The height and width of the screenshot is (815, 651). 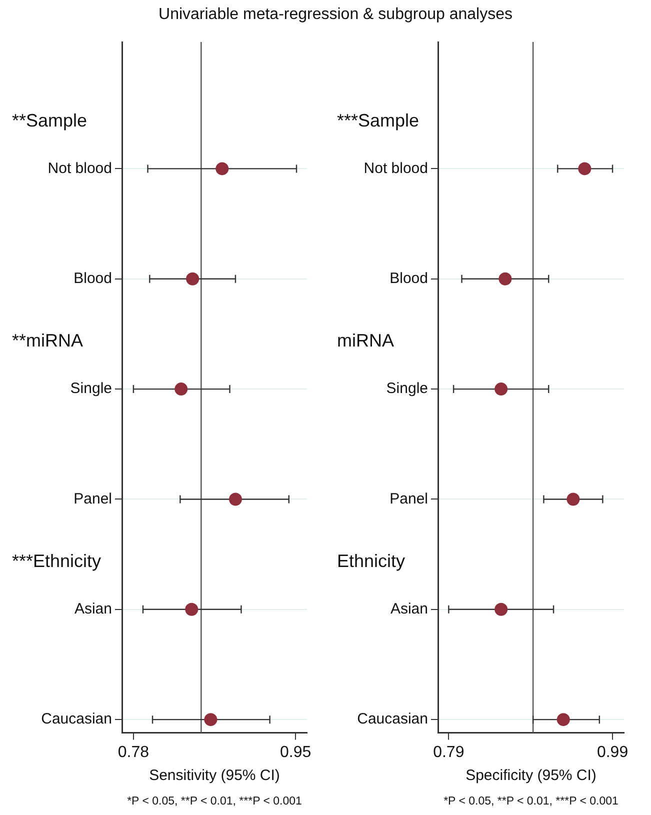 I want to click on x-axis-title: Specificity (95% CI), so click(x=531, y=775).